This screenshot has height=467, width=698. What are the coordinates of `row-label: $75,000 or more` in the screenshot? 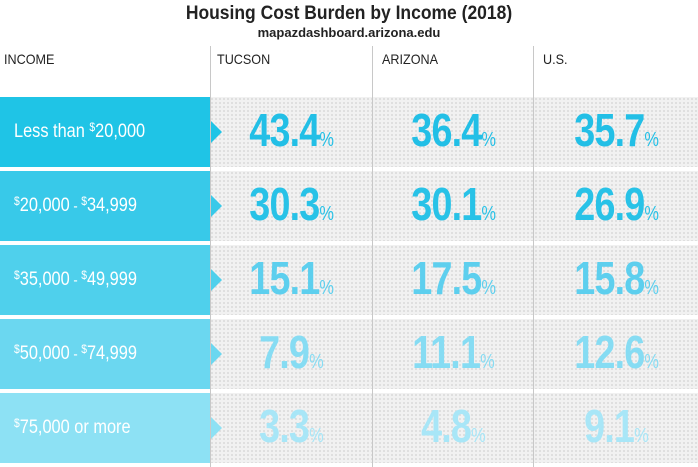 It's located at (72, 427).